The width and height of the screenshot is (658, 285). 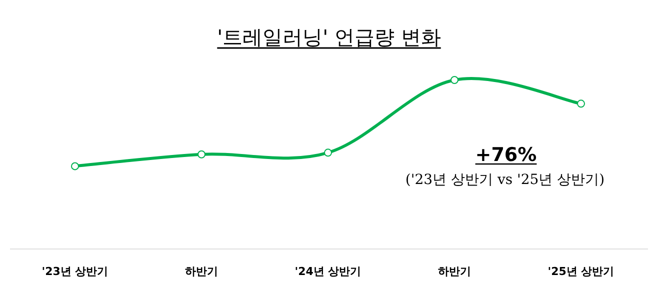 I want to click on title: '트레일러닝' 언급량 변화, so click(x=329, y=37).